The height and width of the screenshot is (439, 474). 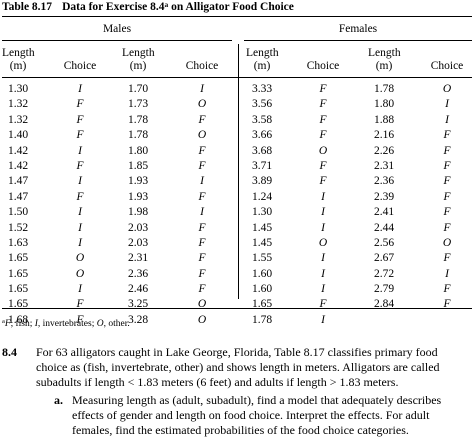 What do you see at coordinates (262, 242) in the screenshot?
I see `length-cell: 1.45` at bounding box center [262, 242].